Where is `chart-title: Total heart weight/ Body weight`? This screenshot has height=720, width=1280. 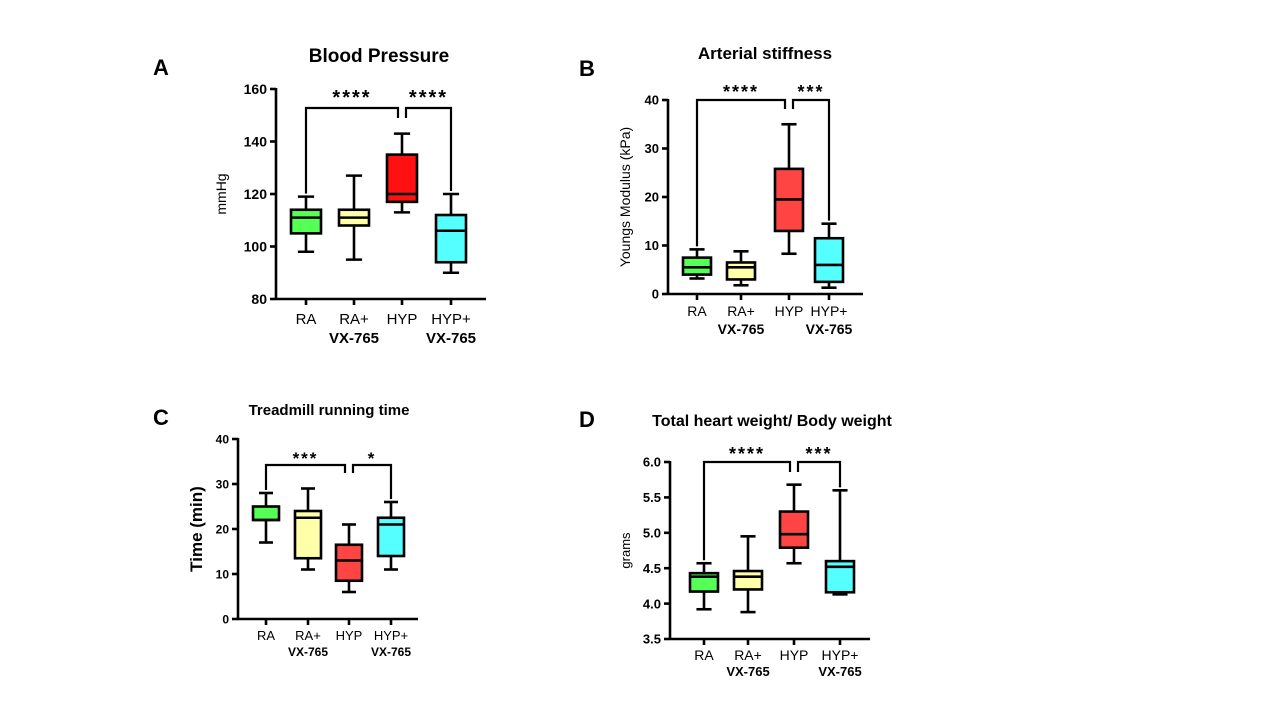 chart-title: Total heart weight/ Body weight is located at coordinates (772, 421).